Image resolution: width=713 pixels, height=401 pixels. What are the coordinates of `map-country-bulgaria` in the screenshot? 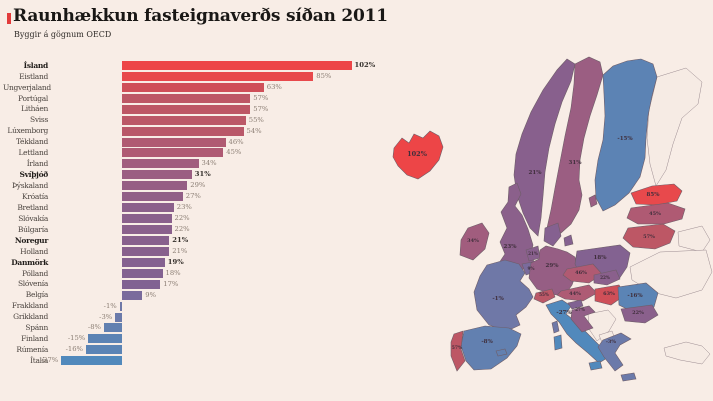 It's located at (639, 314).